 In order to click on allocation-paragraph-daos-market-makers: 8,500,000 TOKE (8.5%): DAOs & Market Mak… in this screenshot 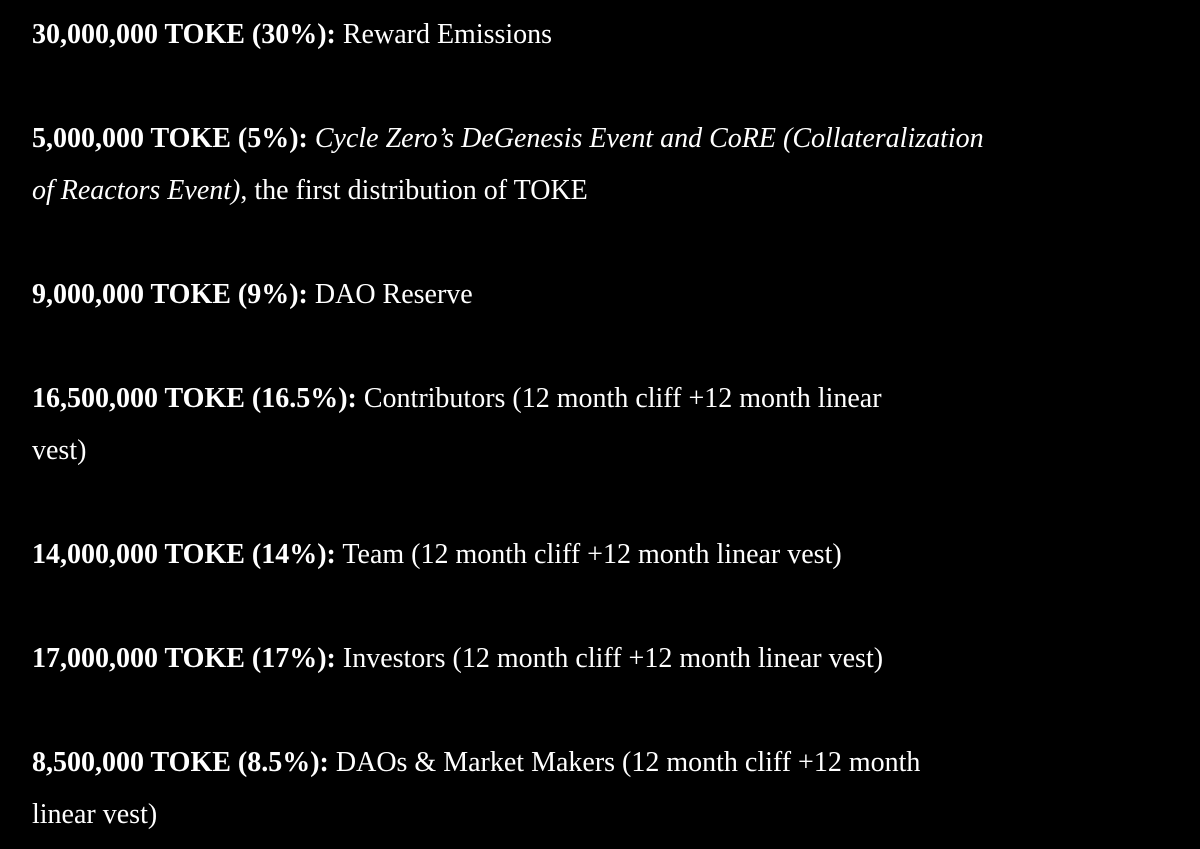, I will do `click(600, 789)`.